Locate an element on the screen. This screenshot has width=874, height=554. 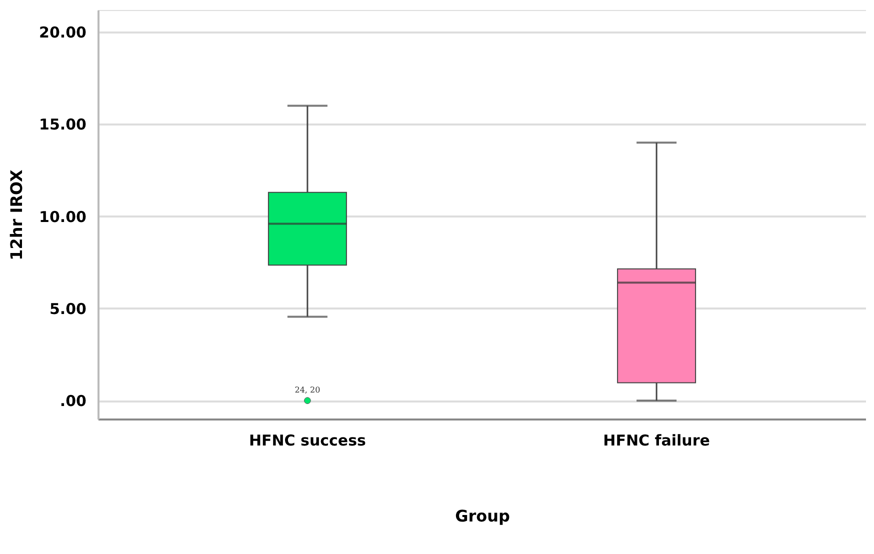
x-tick-label: HFNC success is located at coordinates (307, 441).